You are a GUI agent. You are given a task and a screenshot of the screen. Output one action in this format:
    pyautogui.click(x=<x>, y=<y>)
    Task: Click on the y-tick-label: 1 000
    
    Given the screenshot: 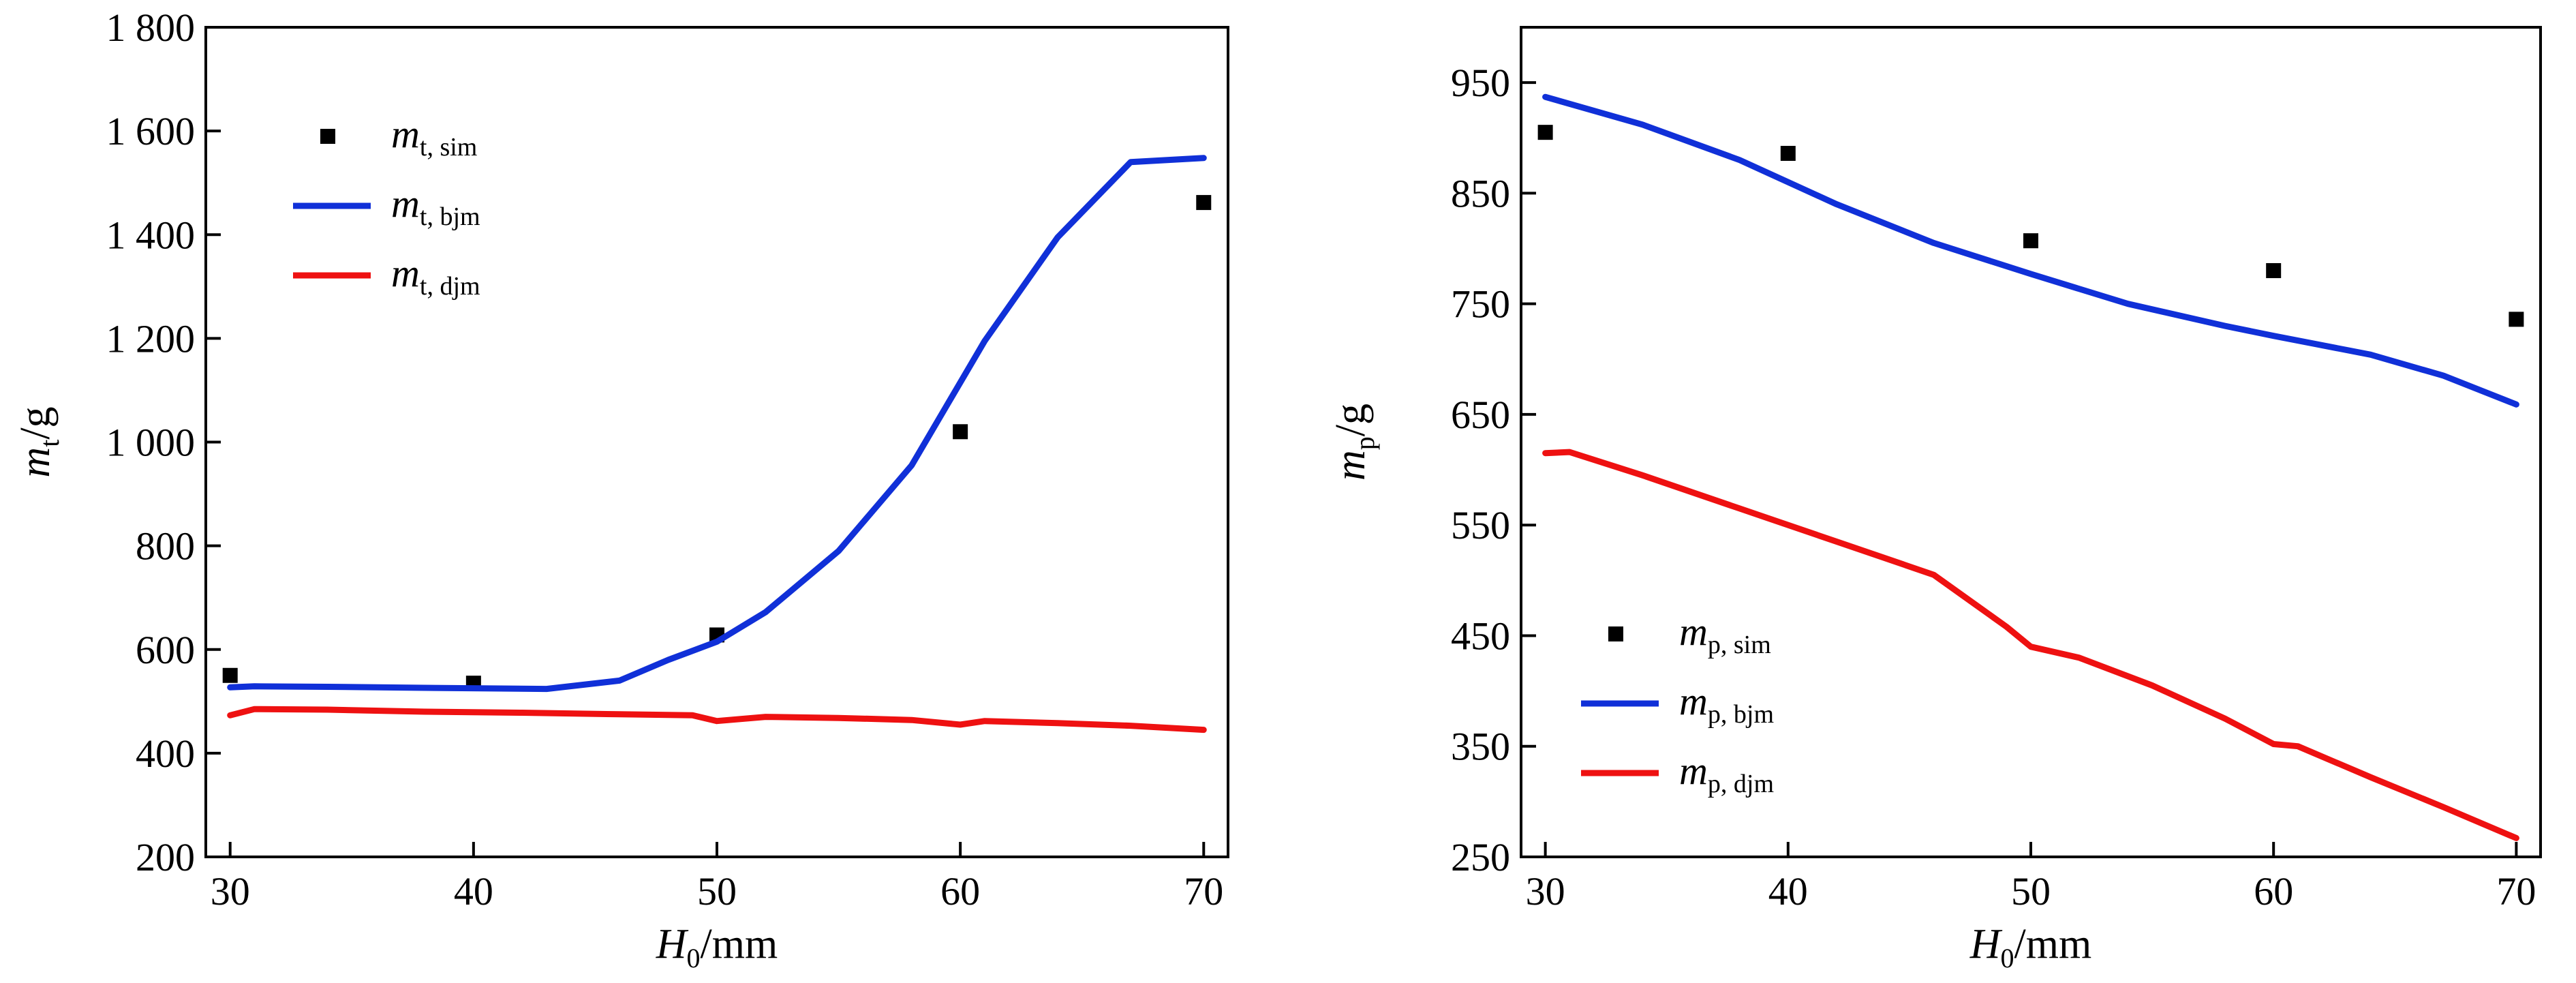 What is the action you would take?
    pyautogui.click(x=151, y=443)
    